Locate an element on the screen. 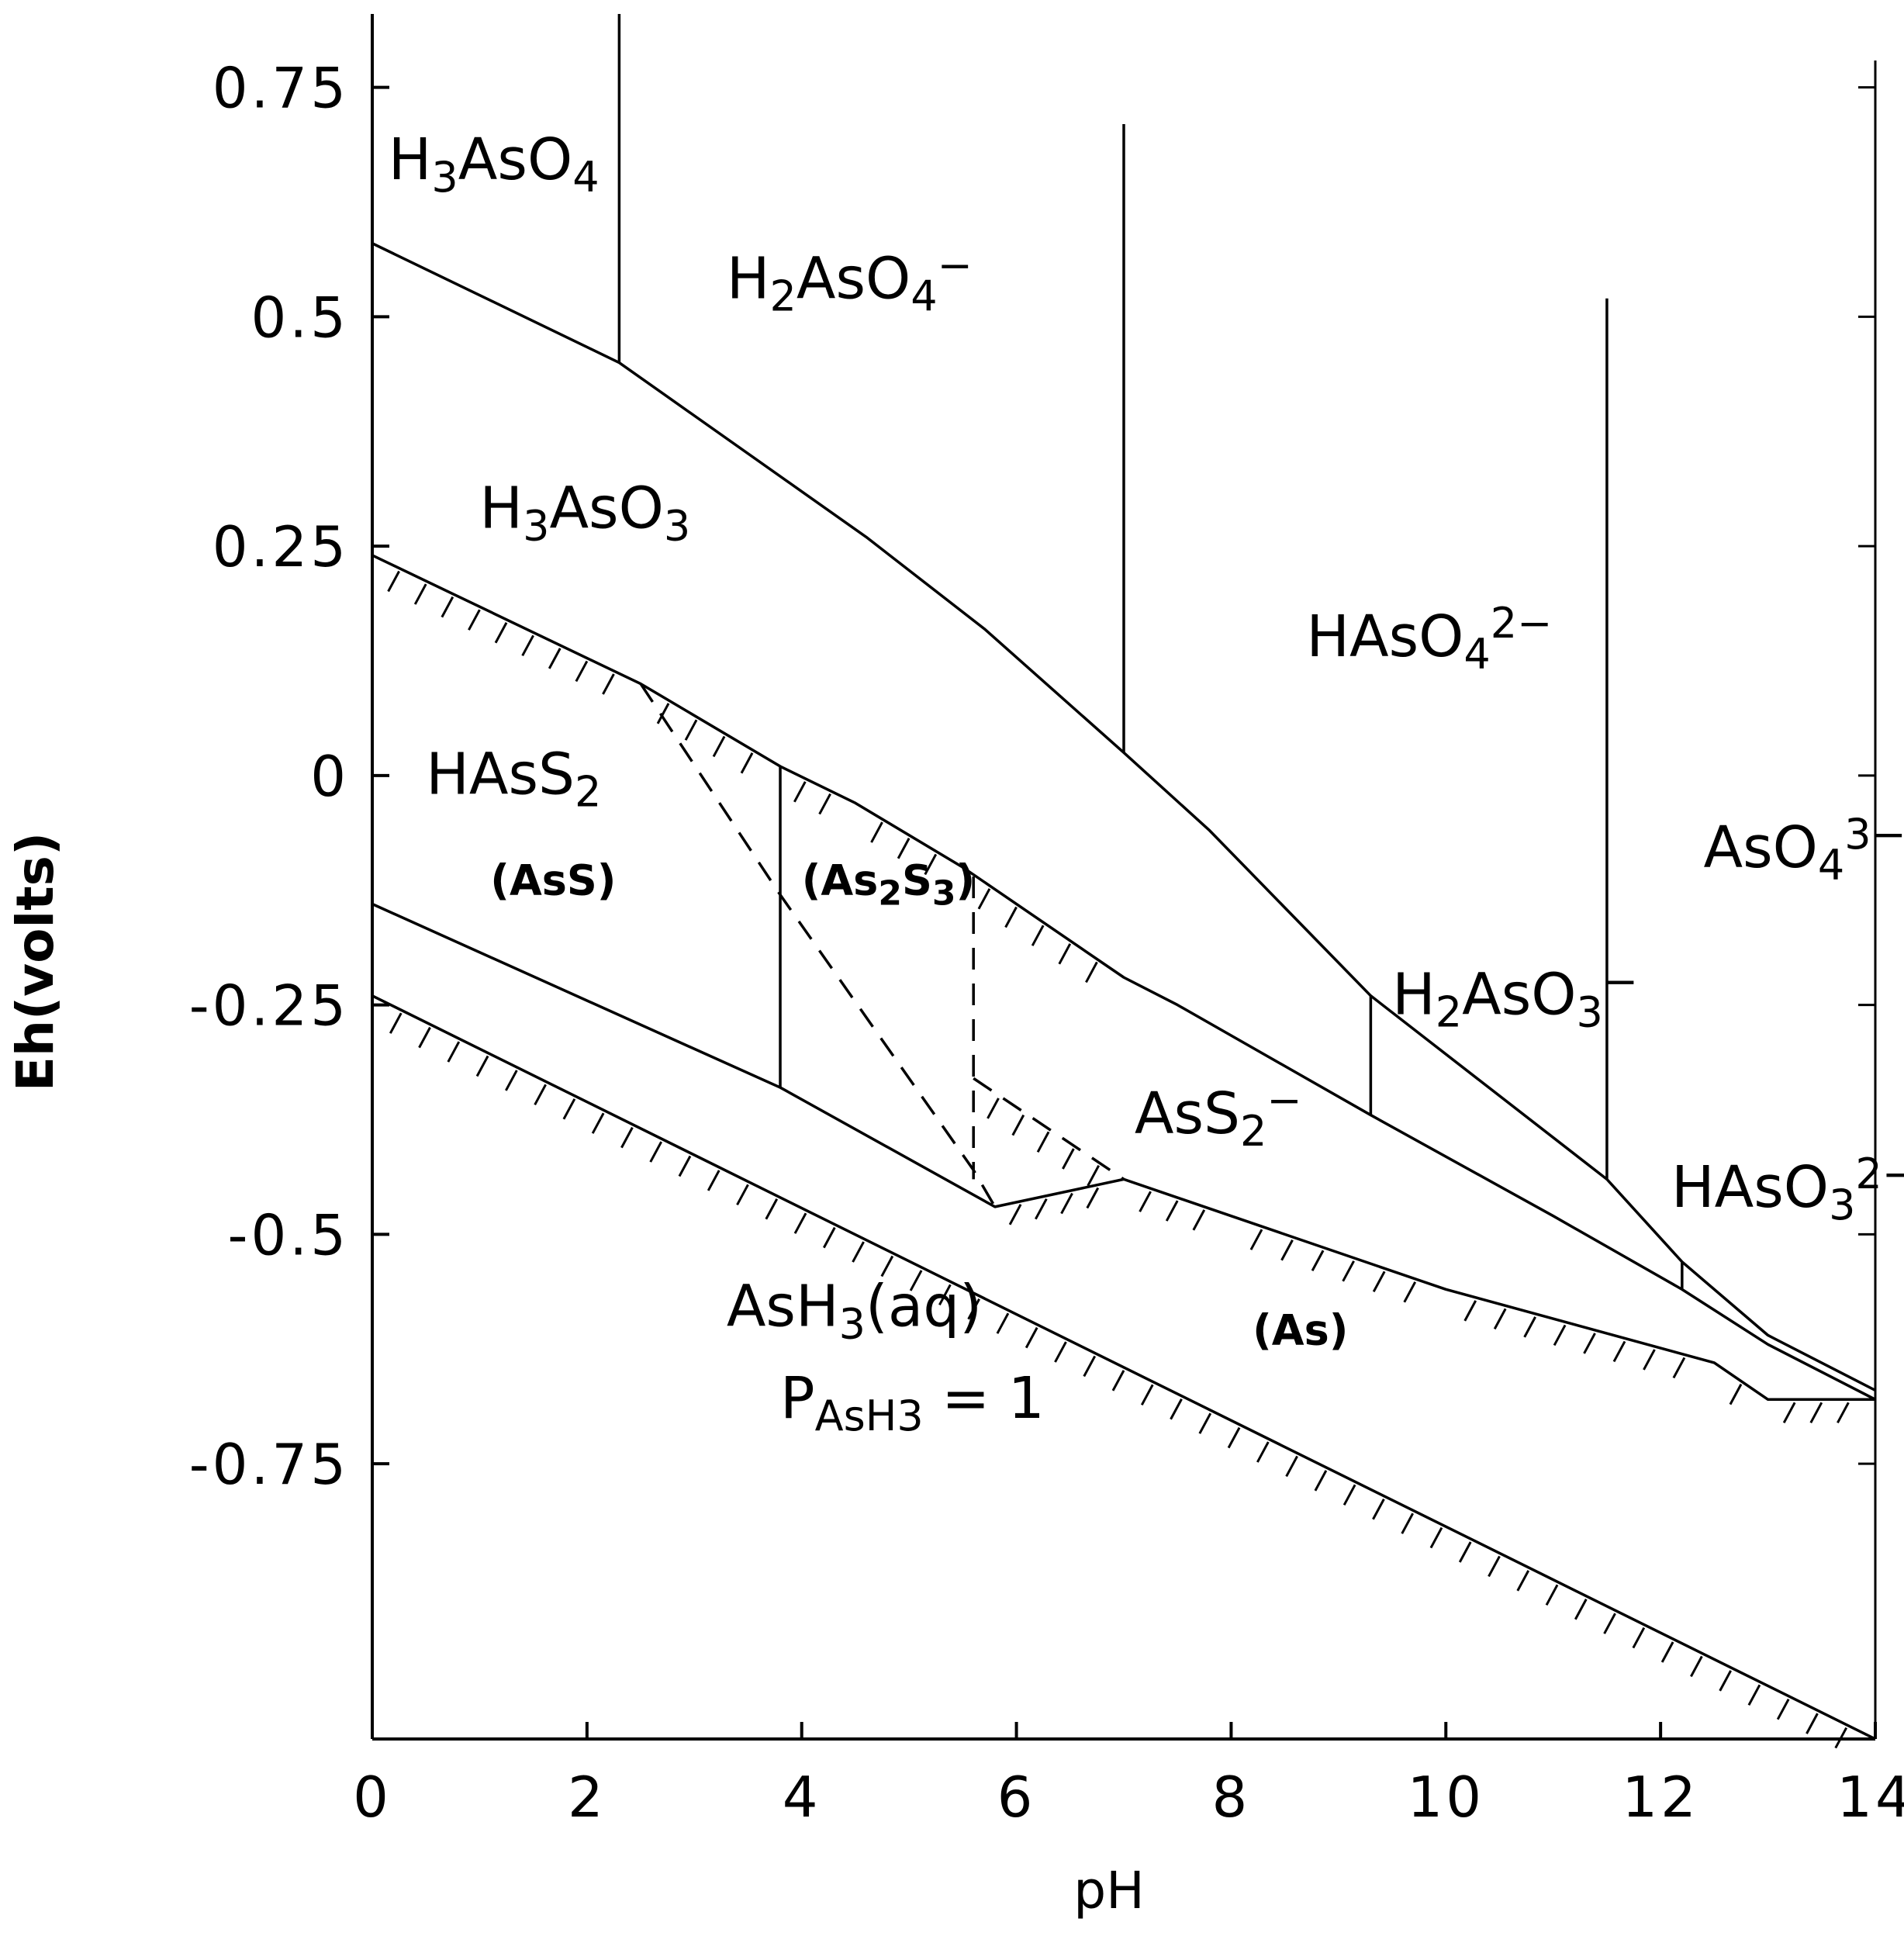 The height and width of the screenshot is (1936, 1904). region-label-5: AsO43− is located at coordinates (1804, 850).